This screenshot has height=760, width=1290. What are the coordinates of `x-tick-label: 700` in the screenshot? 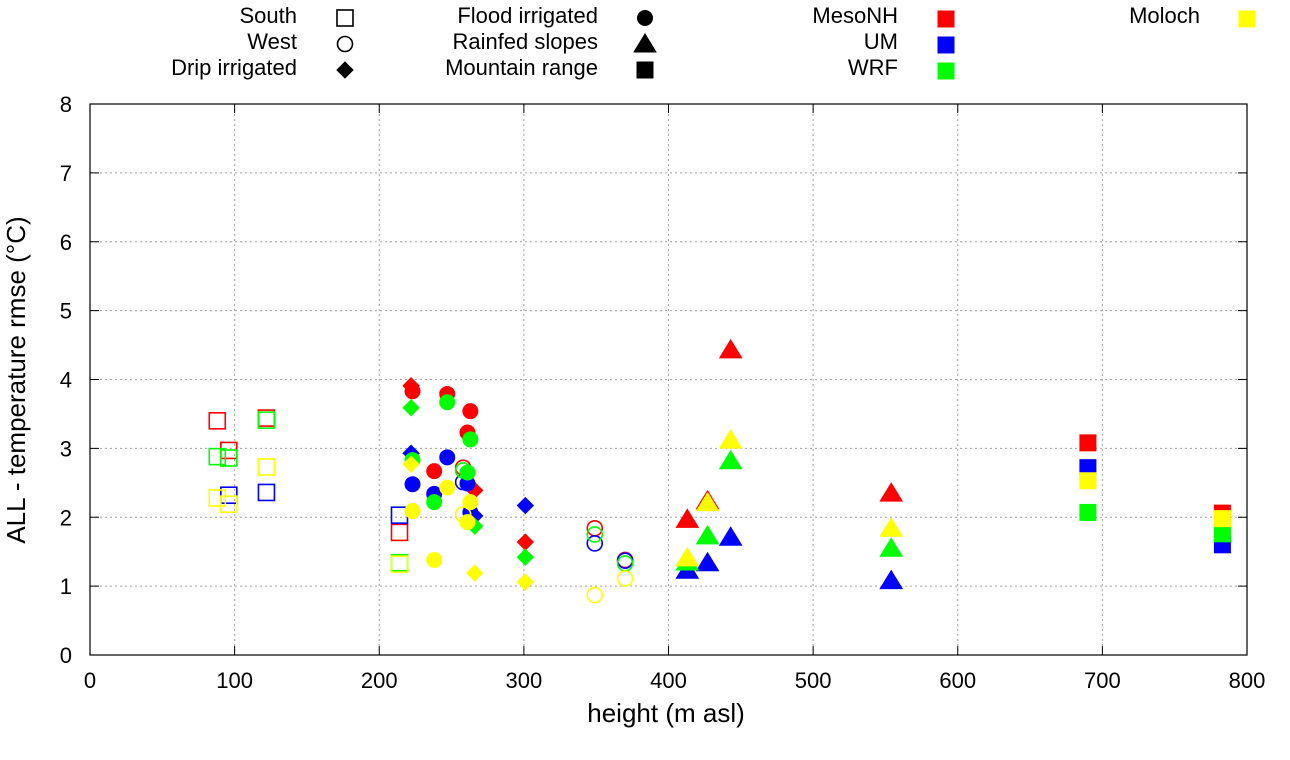 It's located at (1102, 680).